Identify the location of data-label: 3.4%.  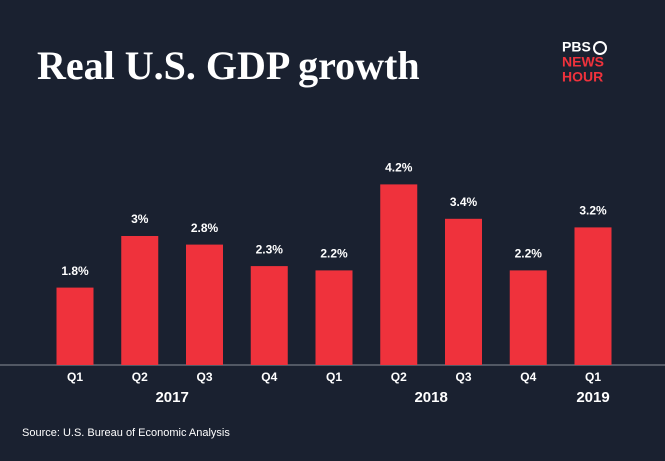
(464, 202).